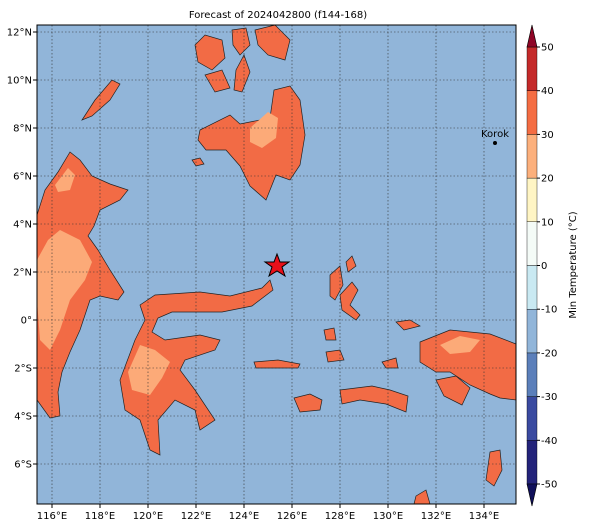 Image resolution: width=591 pixels, height=532 pixels. Describe the element at coordinates (532, 495) in the screenshot. I see `colorbar-under` at that location.